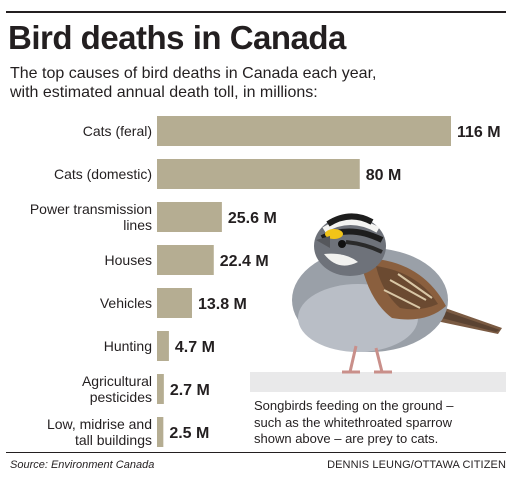 This screenshot has height=496, width=512. What do you see at coordinates (99, 424) in the screenshot?
I see `category-label: Low, midrise and` at bounding box center [99, 424].